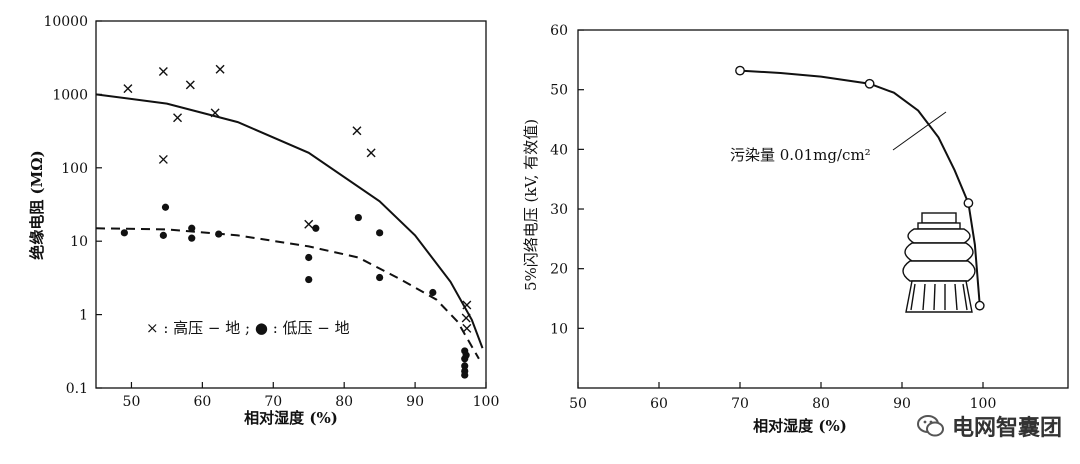 This screenshot has height=464, width=1080. What do you see at coordinates (939, 262) in the screenshot?
I see `insulator-illustration` at bounding box center [939, 262].